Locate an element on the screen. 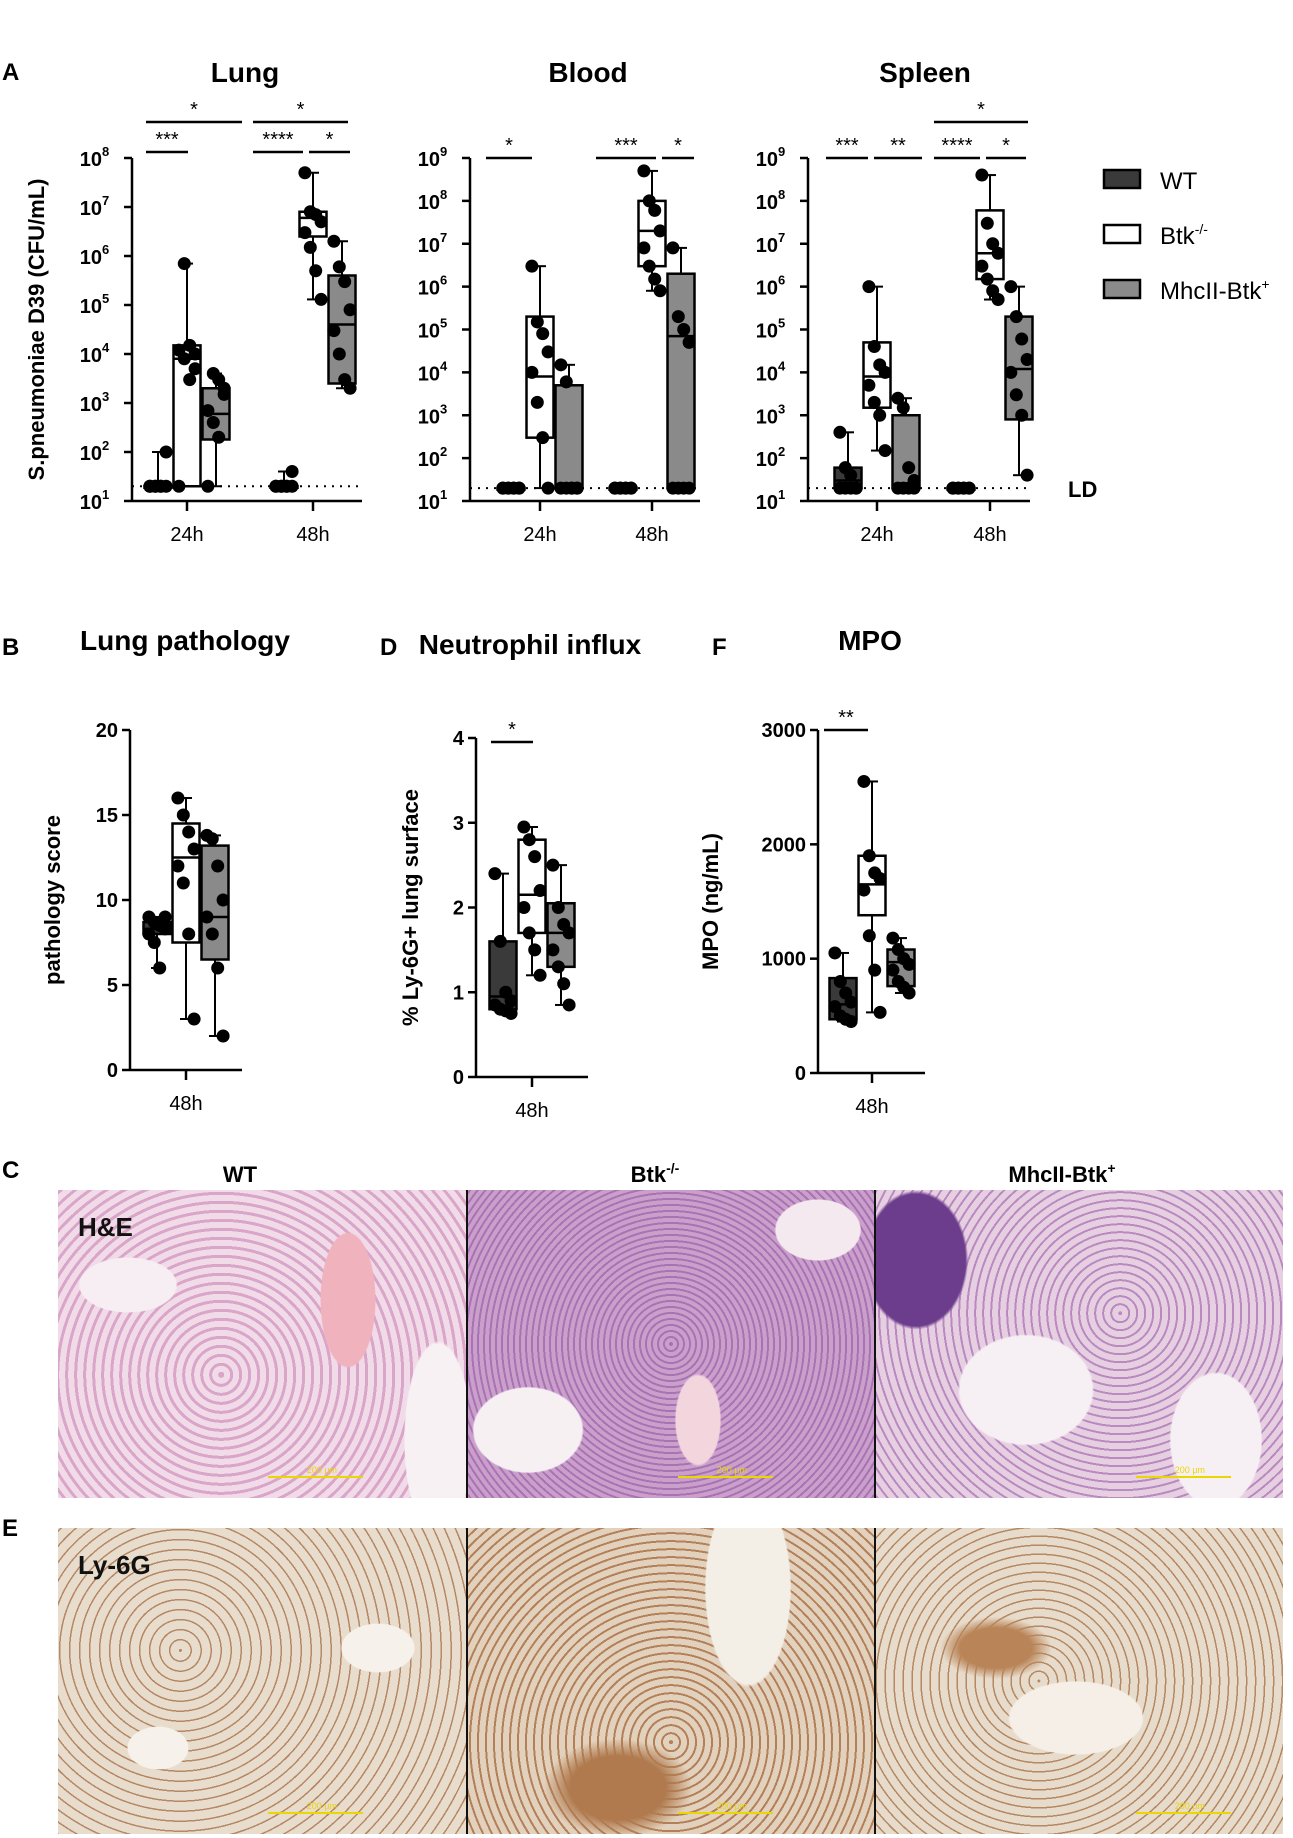 This screenshot has height=1838, width=1293. box-rect is located at coordinates (569, 437).